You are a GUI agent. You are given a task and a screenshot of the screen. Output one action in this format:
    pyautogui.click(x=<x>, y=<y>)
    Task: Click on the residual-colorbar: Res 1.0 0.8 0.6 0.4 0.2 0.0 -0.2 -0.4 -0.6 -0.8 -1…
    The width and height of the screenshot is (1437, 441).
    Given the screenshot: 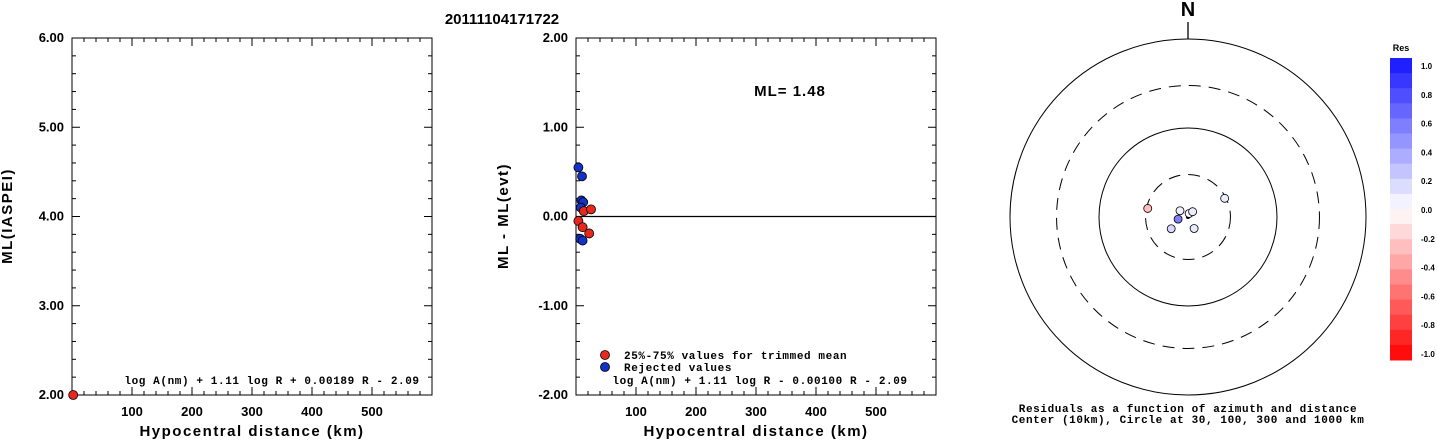 What is the action you would take?
    pyautogui.click(x=1412, y=202)
    